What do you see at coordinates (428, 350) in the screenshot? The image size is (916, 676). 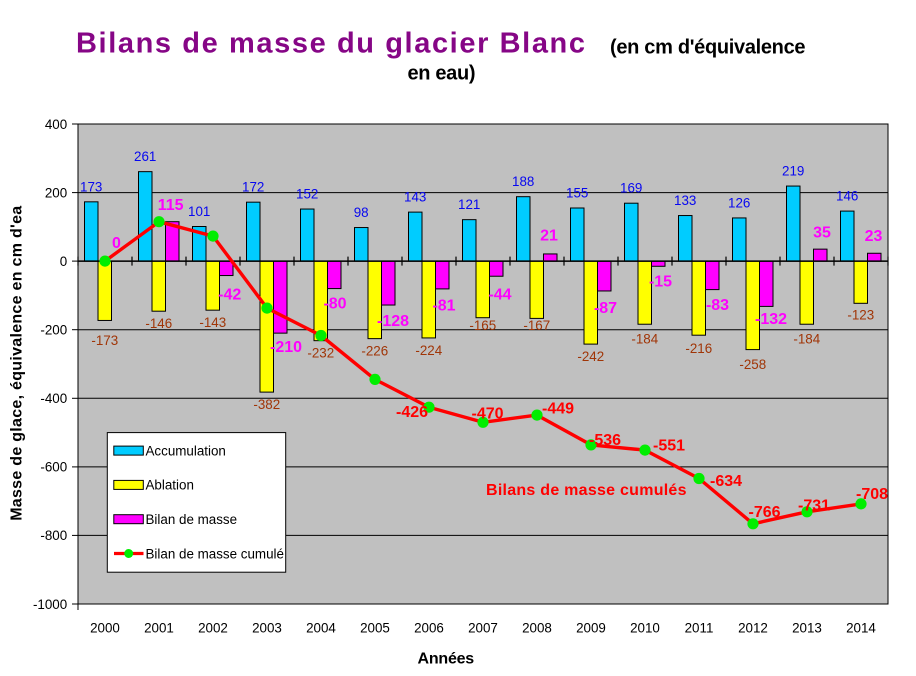 I see `svg-text: -224` at bounding box center [428, 350].